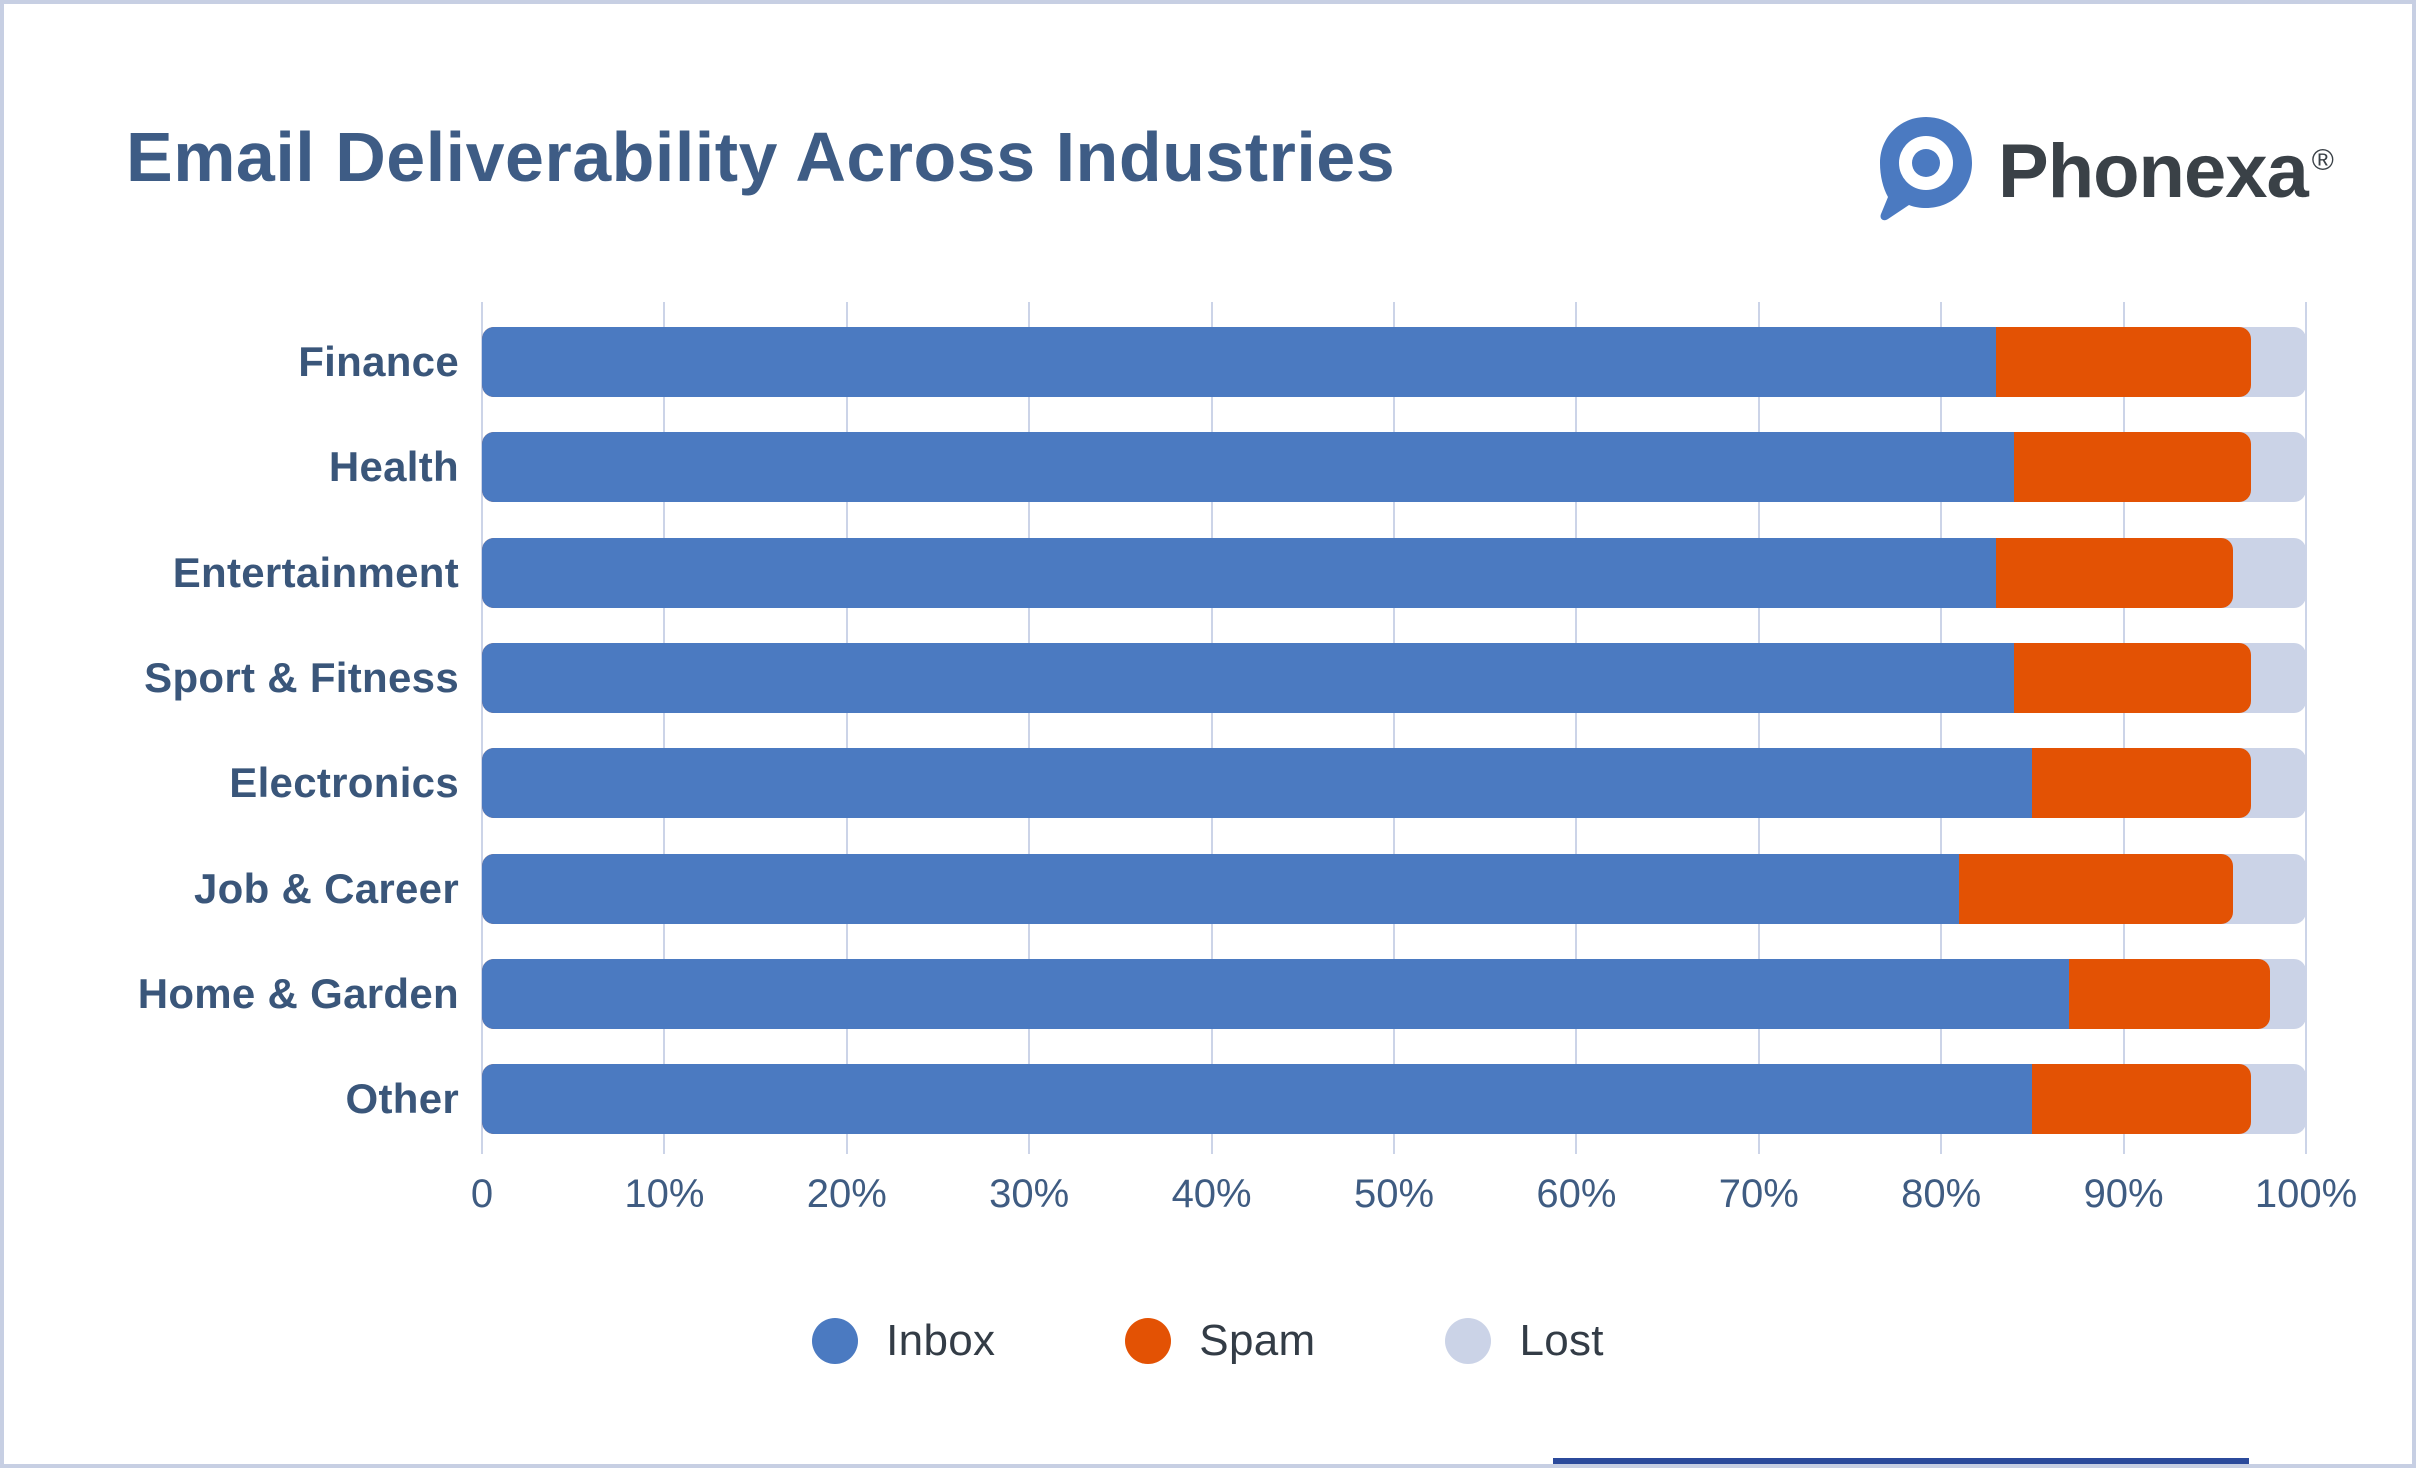  What do you see at coordinates (2123, 1194) in the screenshot?
I see `x-tick-label: 90%` at bounding box center [2123, 1194].